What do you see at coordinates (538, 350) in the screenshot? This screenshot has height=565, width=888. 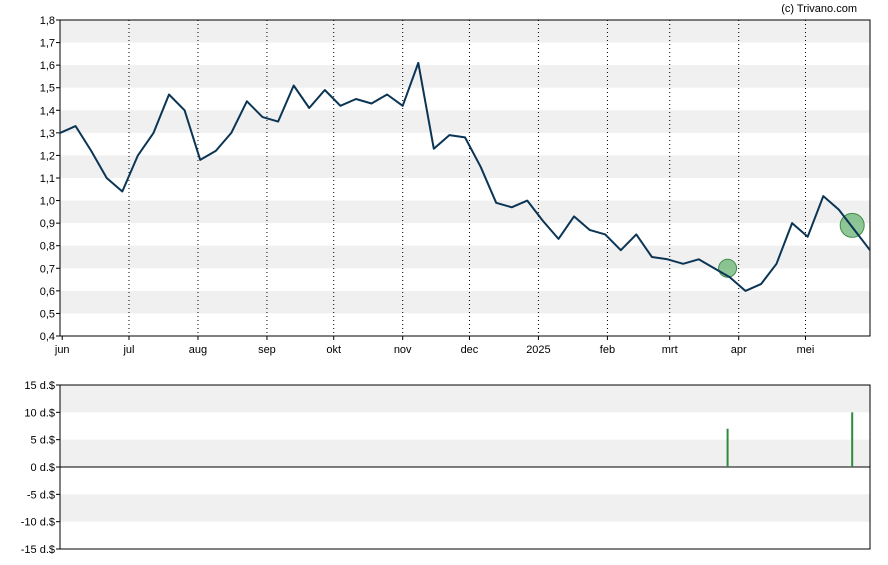 I see `price-x-tick-label: 2025` at bounding box center [538, 350].